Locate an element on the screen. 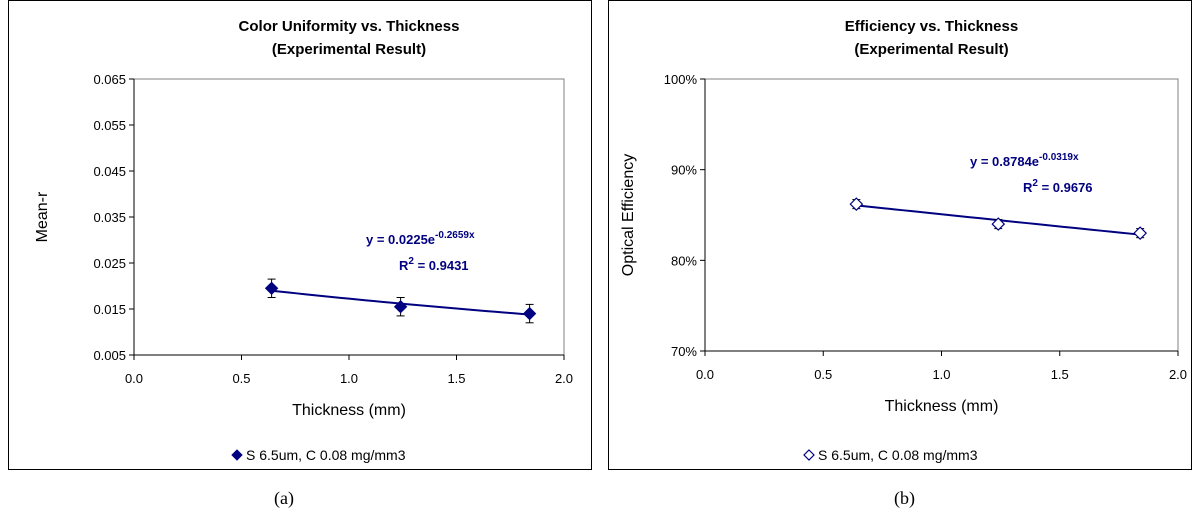 This screenshot has width=1196, height=518. y-tick-label: 0.065 is located at coordinates (109, 79).